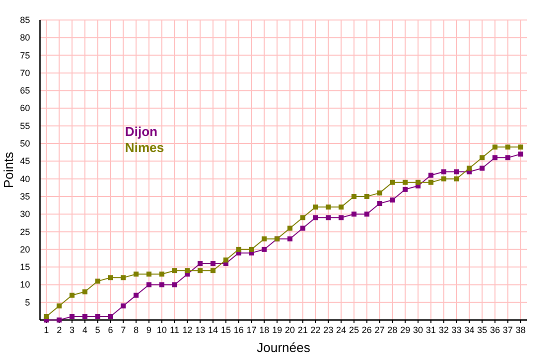  What do you see at coordinates (495, 330) in the screenshot?
I see `x-tick-label: 36` at bounding box center [495, 330].